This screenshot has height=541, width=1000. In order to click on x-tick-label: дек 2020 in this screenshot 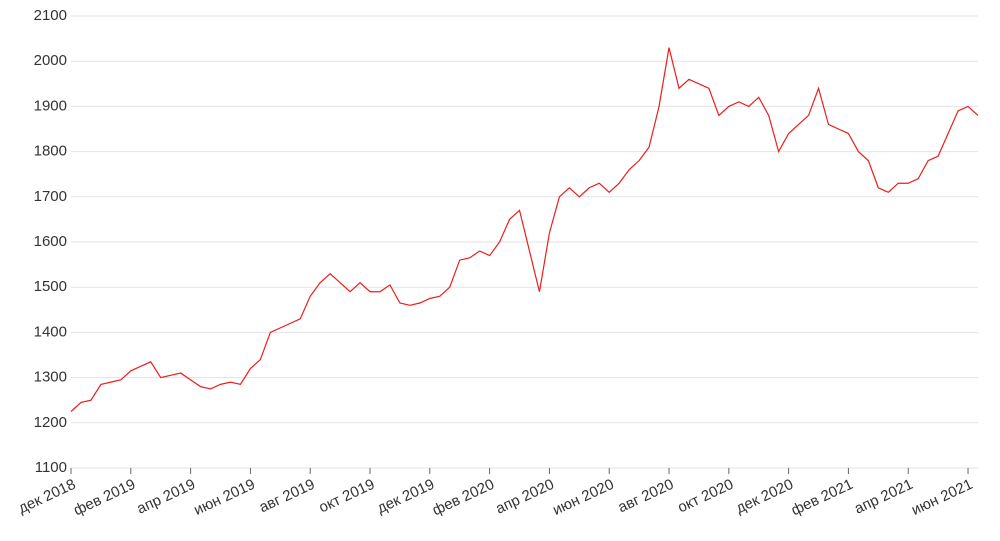, I will do `click(764, 496)`.